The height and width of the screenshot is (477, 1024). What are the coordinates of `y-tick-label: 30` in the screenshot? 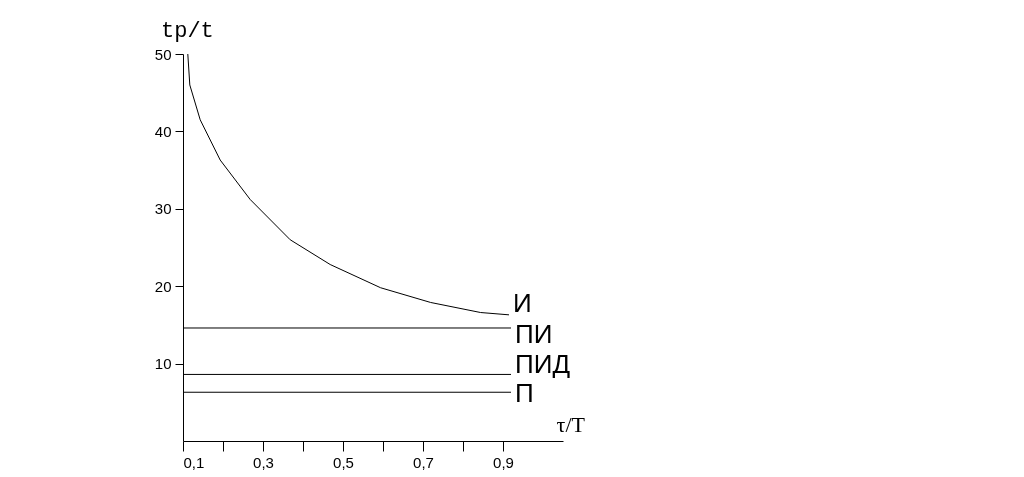 It's located at (163, 209).